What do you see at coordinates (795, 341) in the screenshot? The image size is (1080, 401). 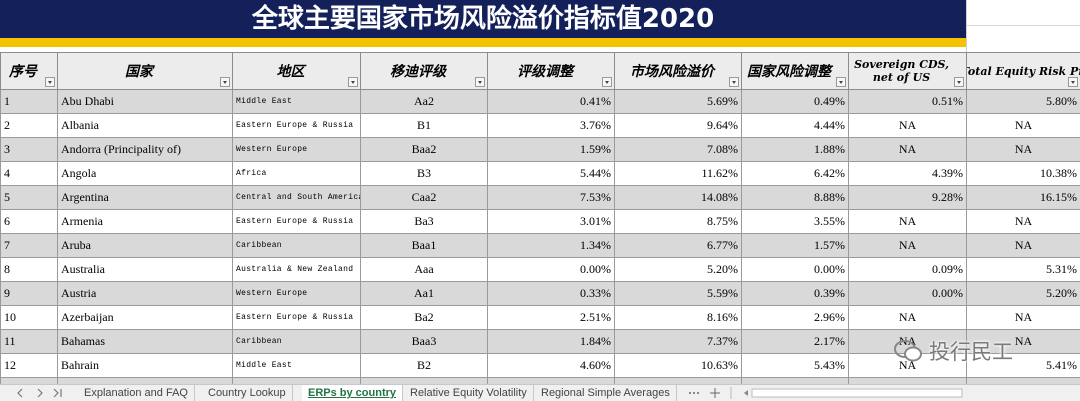 I see `cell: 2.17%` at bounding box center [795, 341].